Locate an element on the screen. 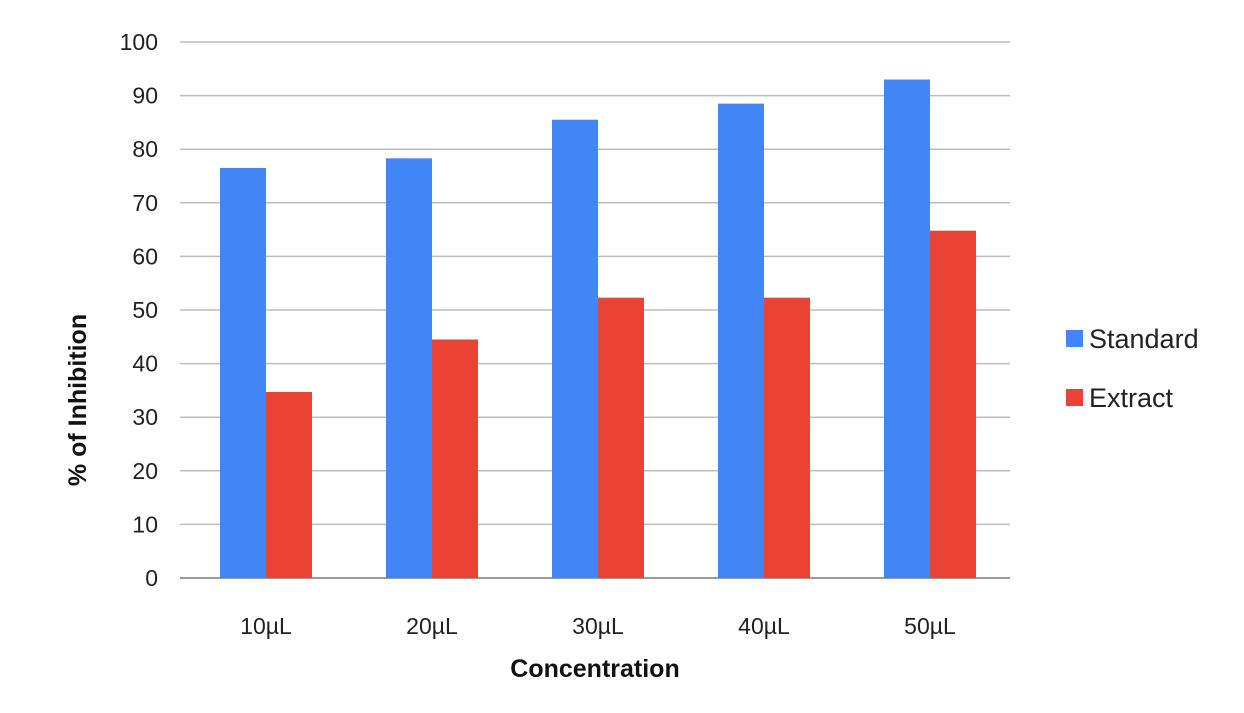 The height and width of the screenshot is (713, 1244). x-axis-tick-labels: 10µL 20µL 30µL 40µL 50µL is located at coordinates (598, 626).